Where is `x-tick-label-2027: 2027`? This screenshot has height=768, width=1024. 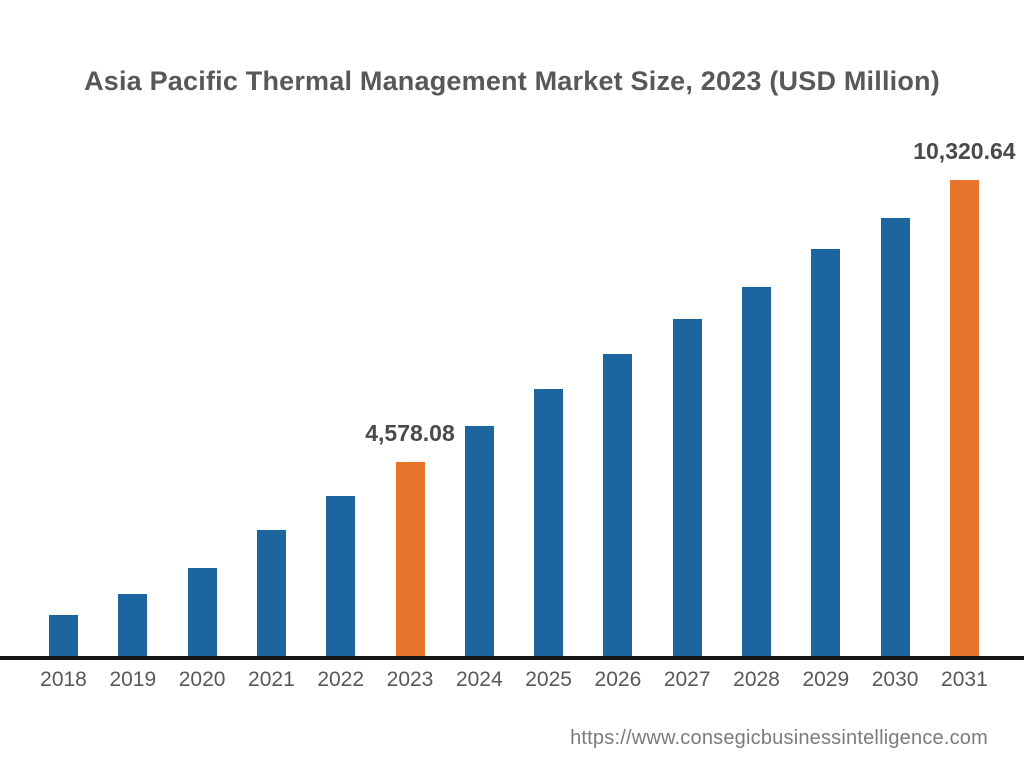 x-tick-label-2027: 2027 is located at coordinates (687, 679).